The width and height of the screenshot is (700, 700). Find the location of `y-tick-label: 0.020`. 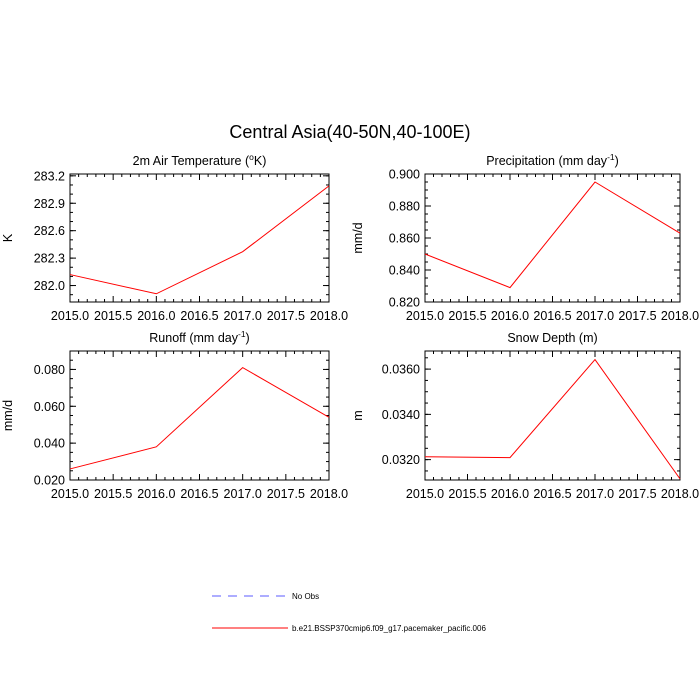

y-tick-label: 0.020 is located at coordinates (49, 481).